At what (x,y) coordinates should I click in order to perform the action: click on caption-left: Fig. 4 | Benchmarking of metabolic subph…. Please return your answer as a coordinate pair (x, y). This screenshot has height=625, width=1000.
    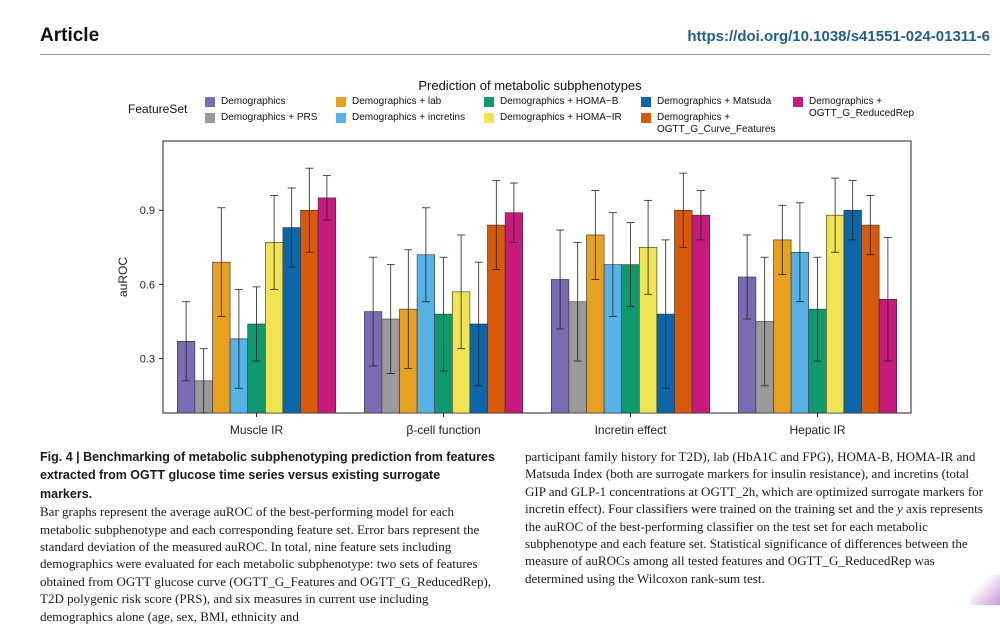
    Looking at the image, I should click on (267, 536).